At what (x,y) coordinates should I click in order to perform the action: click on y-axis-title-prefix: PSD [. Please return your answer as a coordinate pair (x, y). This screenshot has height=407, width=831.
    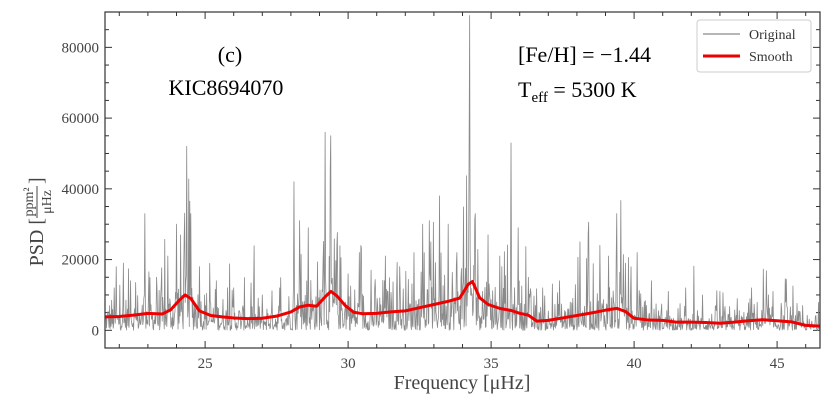
    Looking at the image, I should click on (37, 242).